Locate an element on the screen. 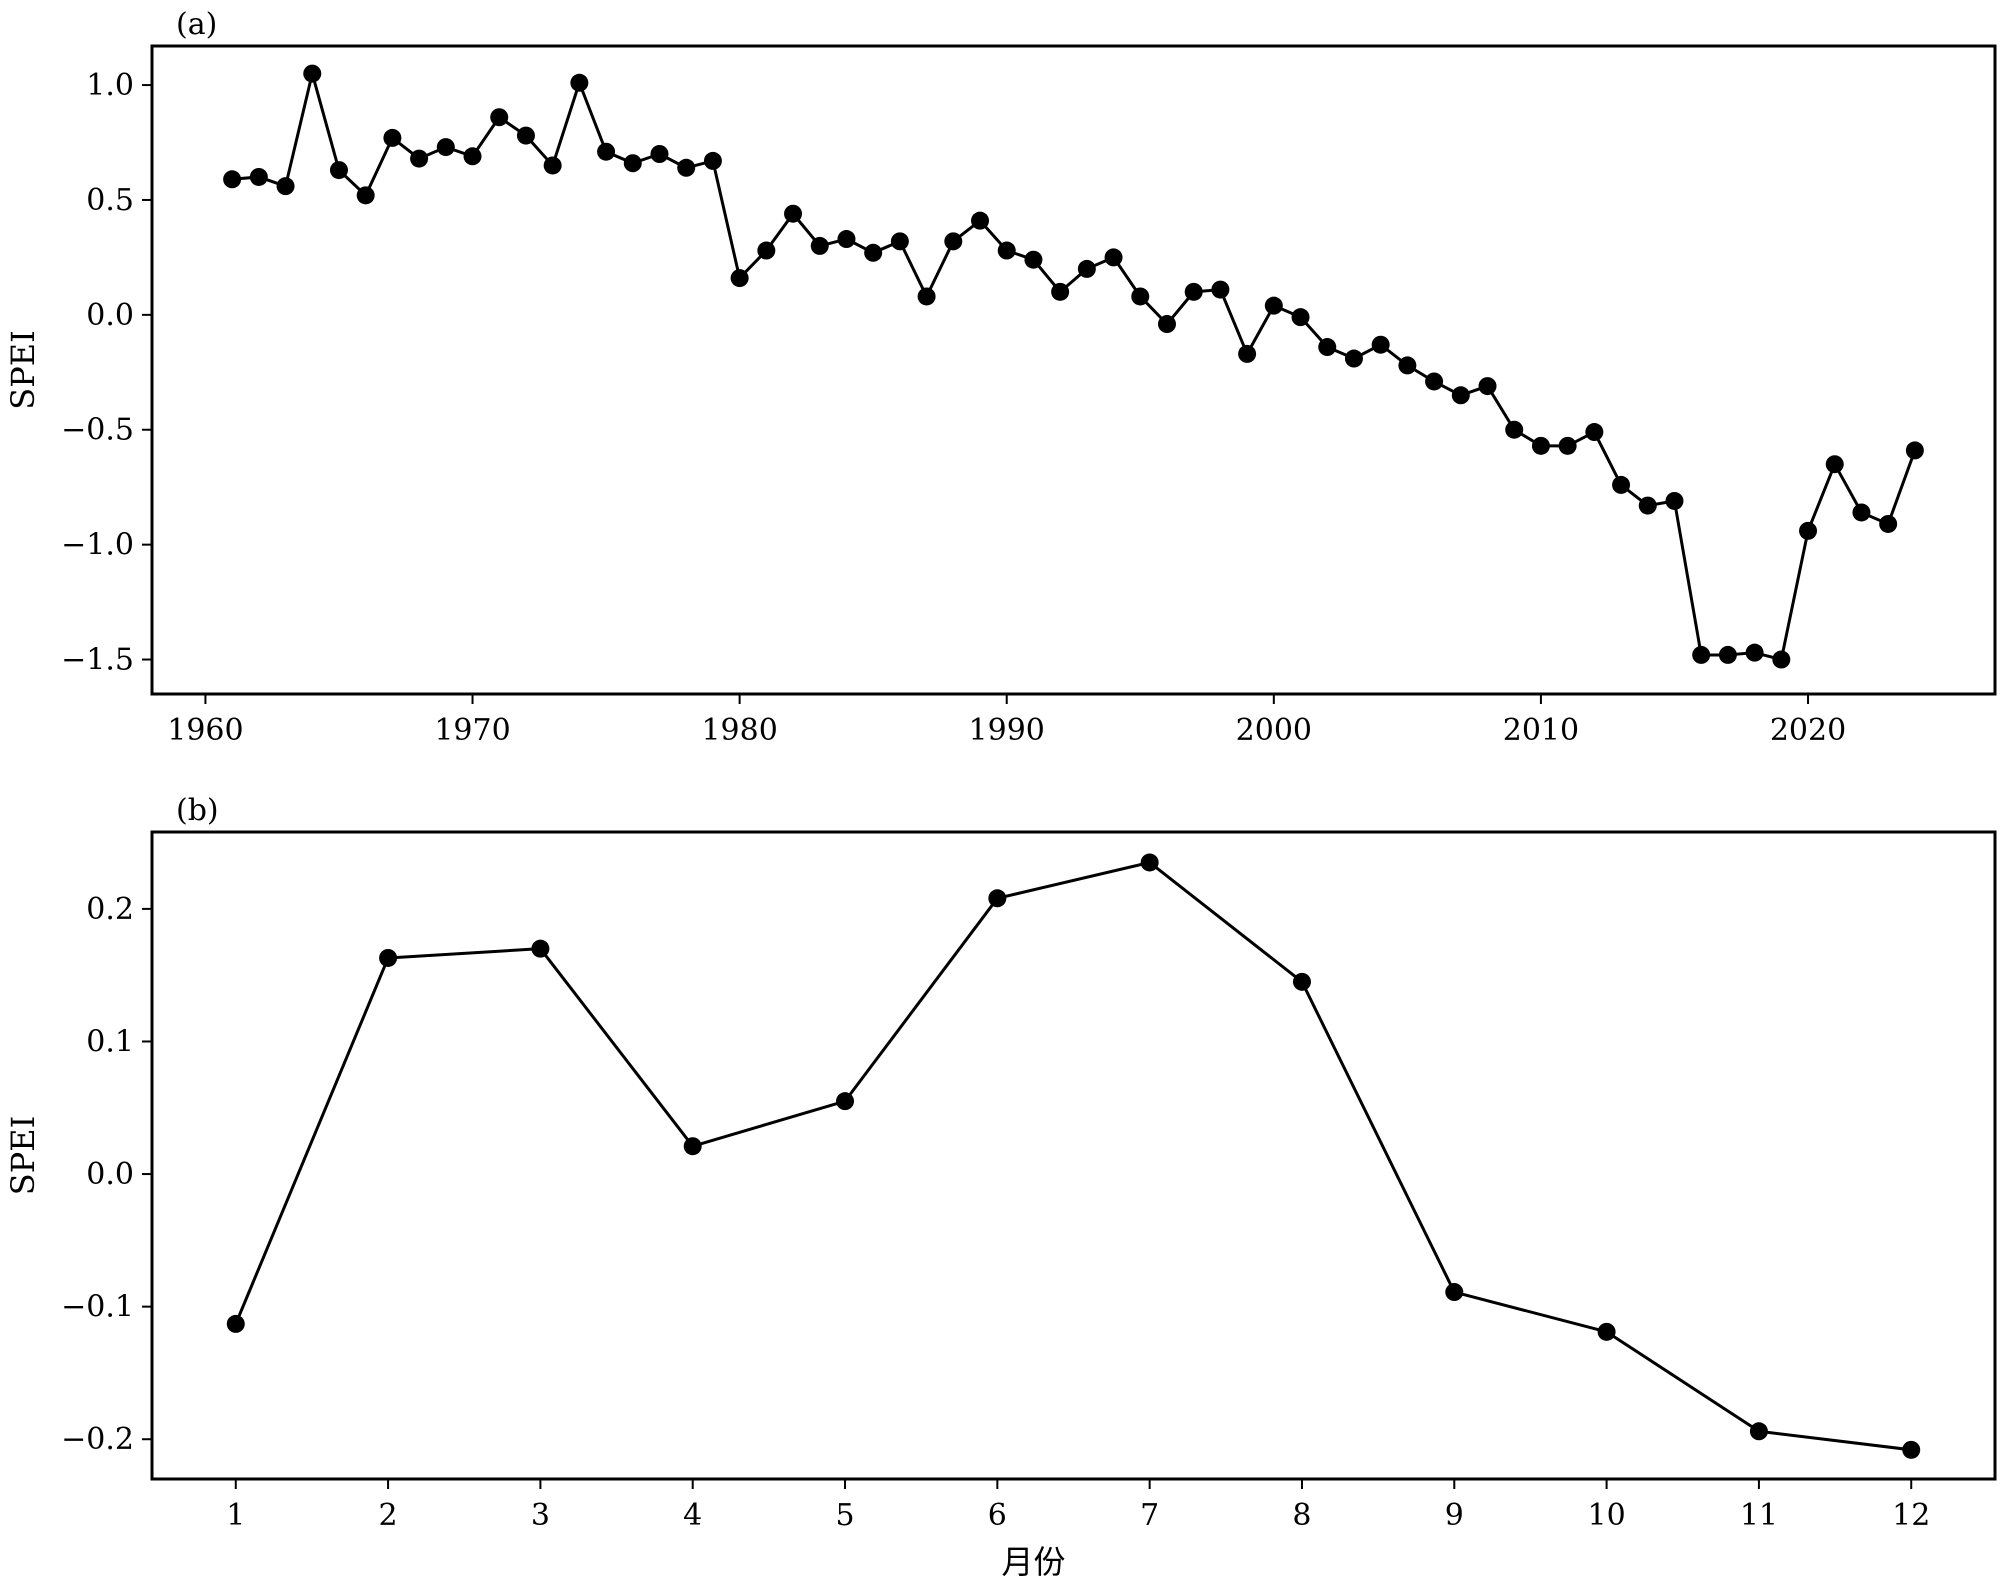 The height and width of the screenshot is (1587, 2000). x-tick-label: 1960 is located at coordinates (205, 730).